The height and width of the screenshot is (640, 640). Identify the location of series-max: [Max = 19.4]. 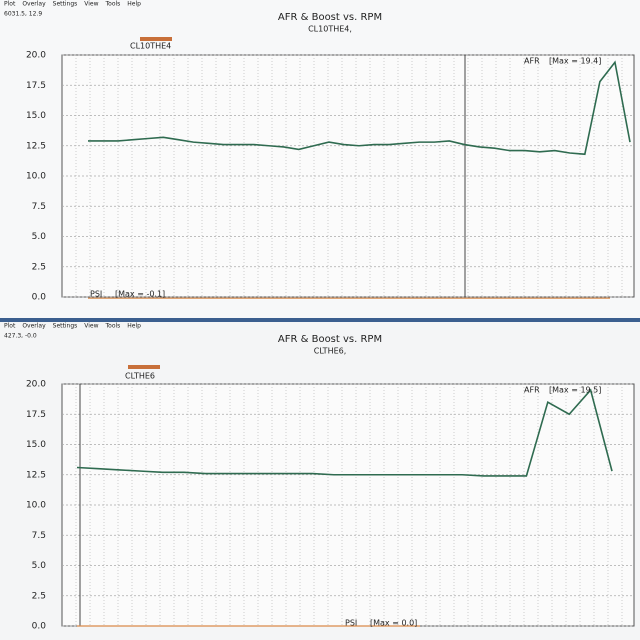
(575, 61).